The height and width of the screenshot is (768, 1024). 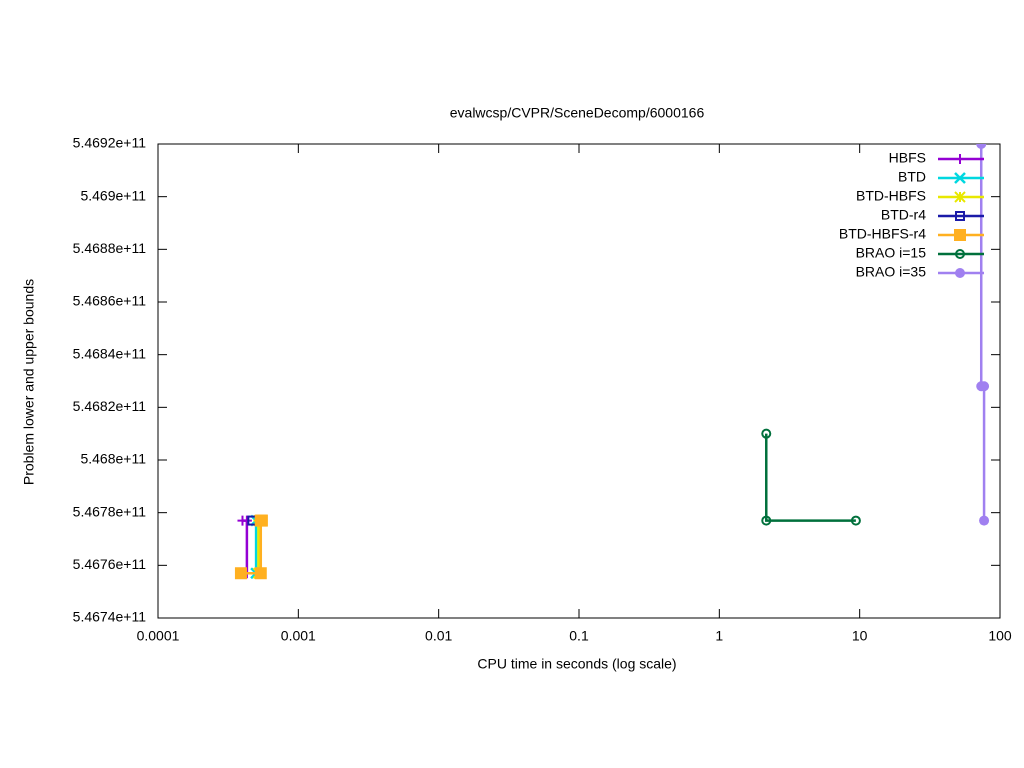 I want to click on legend-label: HBFS, so click(x=907, y=158).